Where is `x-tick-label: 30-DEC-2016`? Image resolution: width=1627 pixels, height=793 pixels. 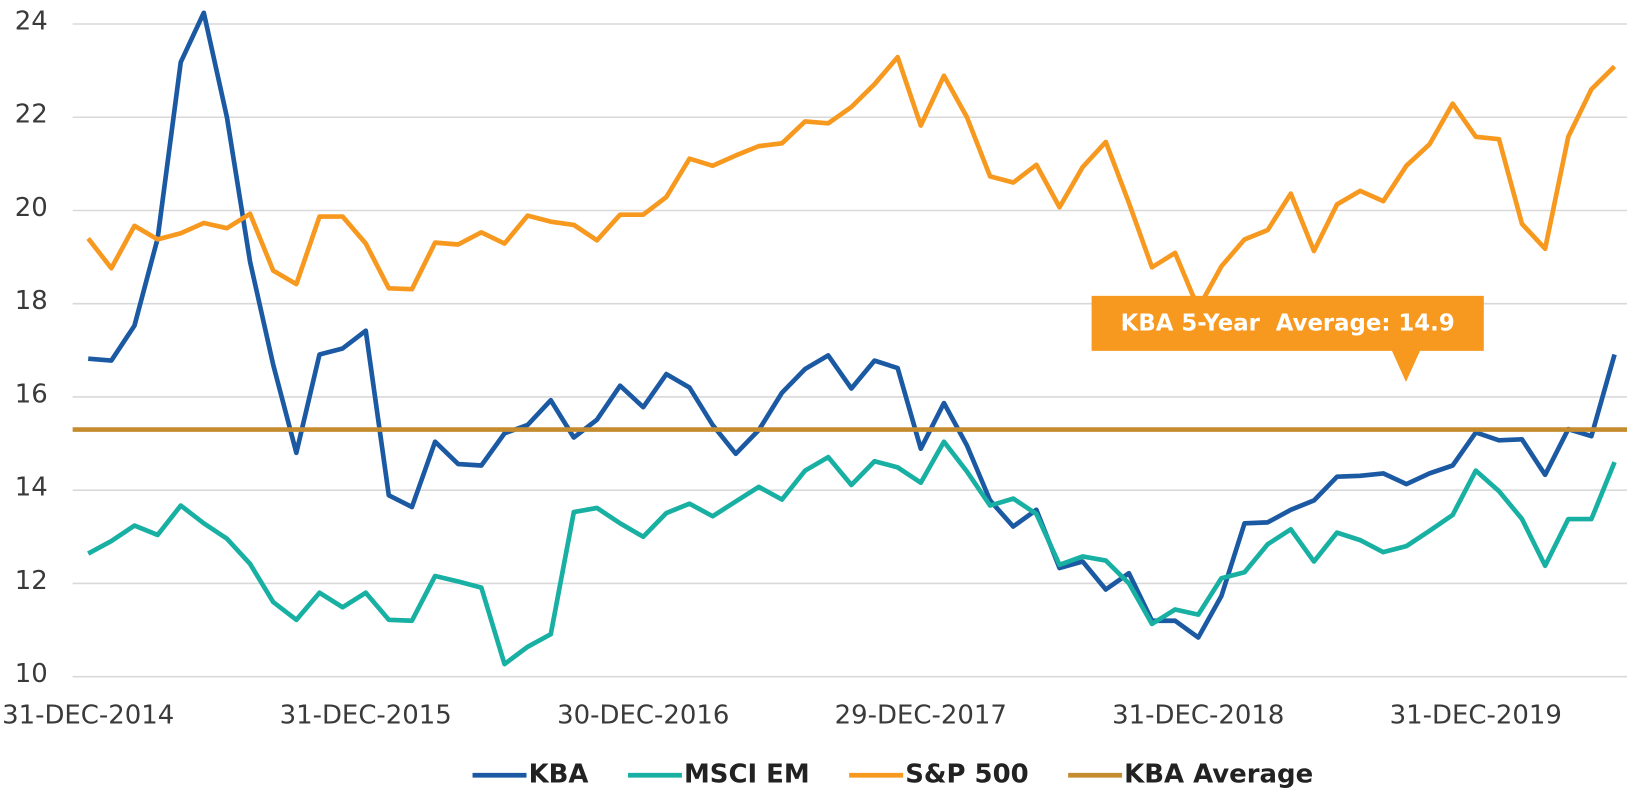
x-tick-label: 30-DEC-2016 is located at coordinates (643, 716).